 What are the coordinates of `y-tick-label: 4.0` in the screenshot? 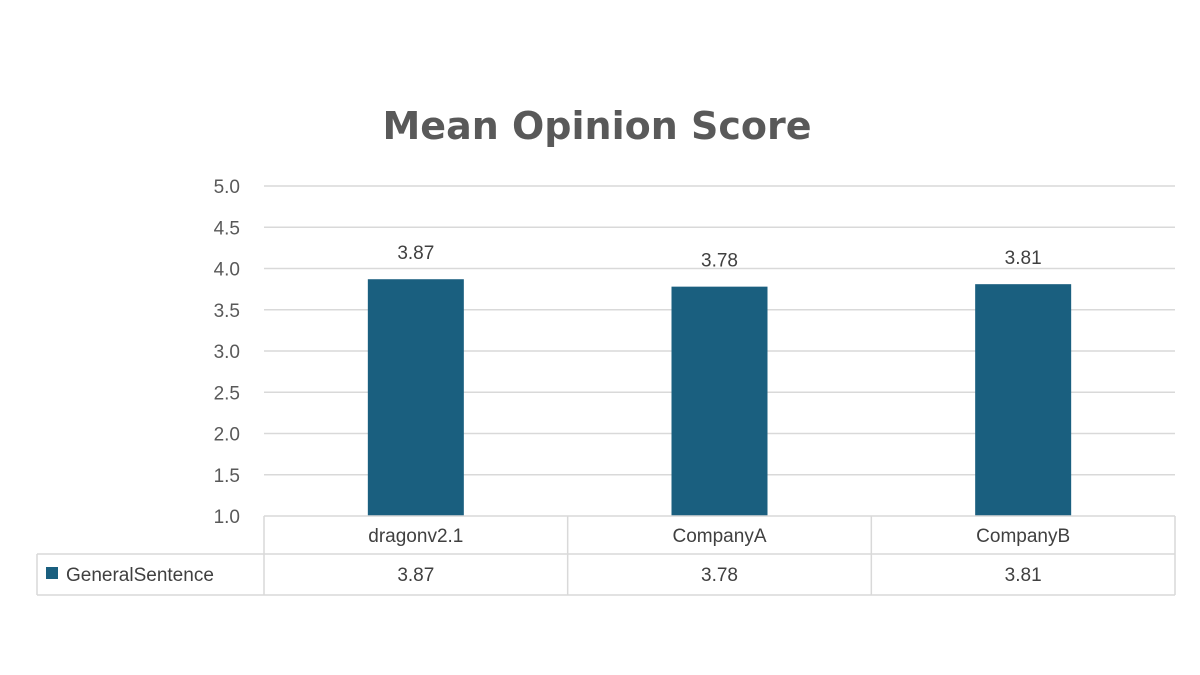 It's located at (227, 270).